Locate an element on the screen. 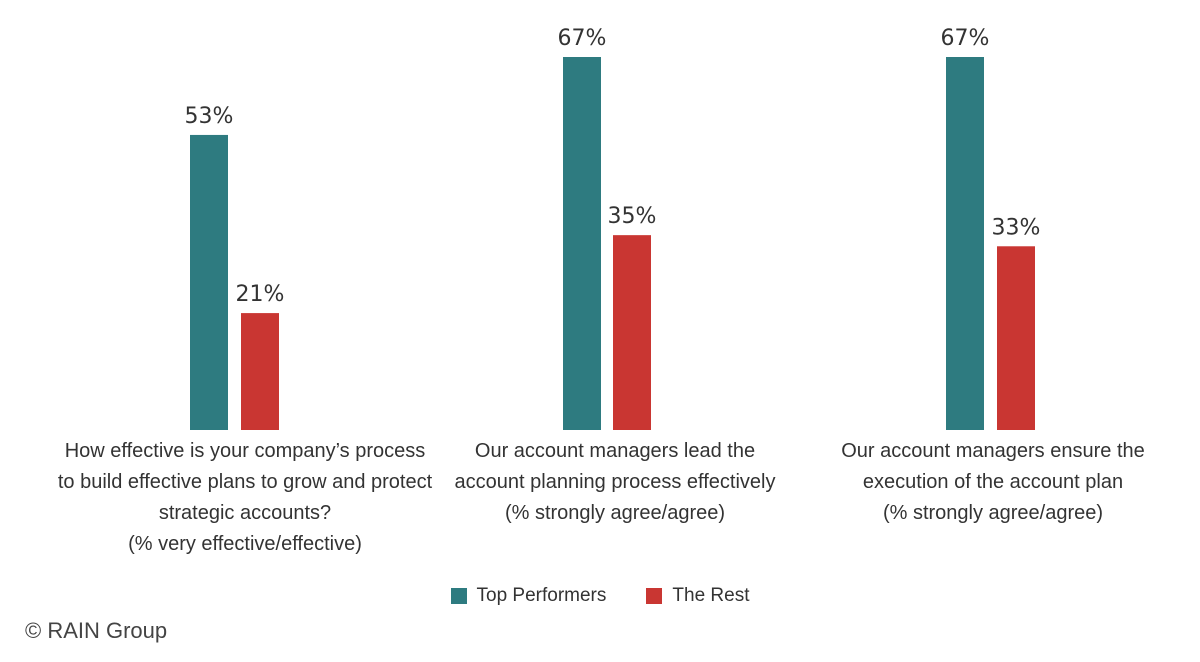 The height and width of the screenshot is (662, 1200). legend: Top Performers The Rest is located at coordinates (600, 596).